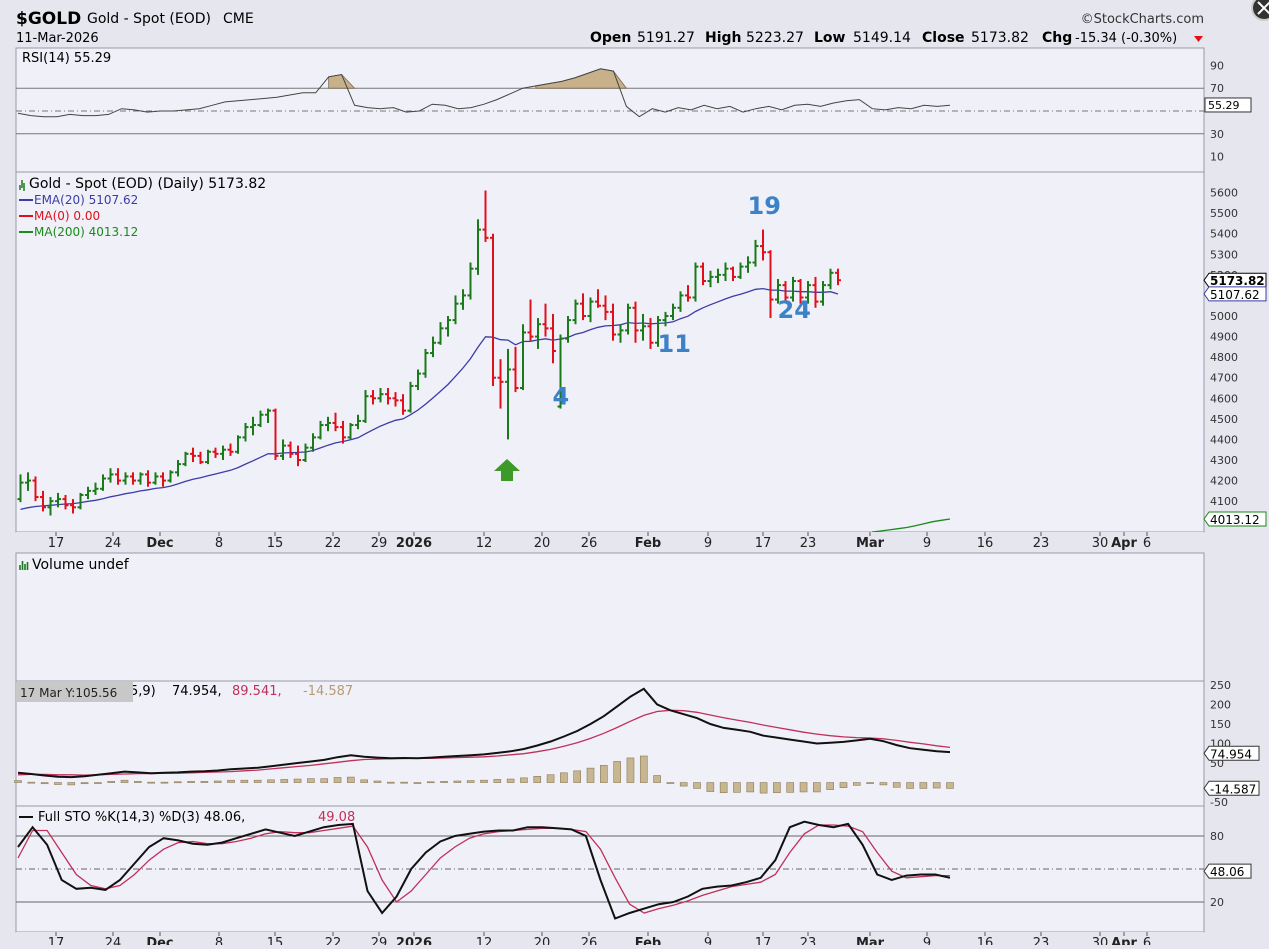  Describe the element at coordinates (1224, 439) in the screenshot. I see `price-tick-label: 4400` at that location.